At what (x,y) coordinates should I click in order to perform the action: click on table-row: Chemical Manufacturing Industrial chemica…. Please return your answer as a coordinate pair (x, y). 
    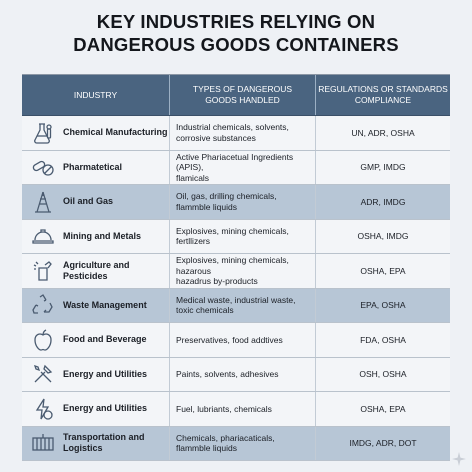
    Looking at the image, I should click on (236, 133).